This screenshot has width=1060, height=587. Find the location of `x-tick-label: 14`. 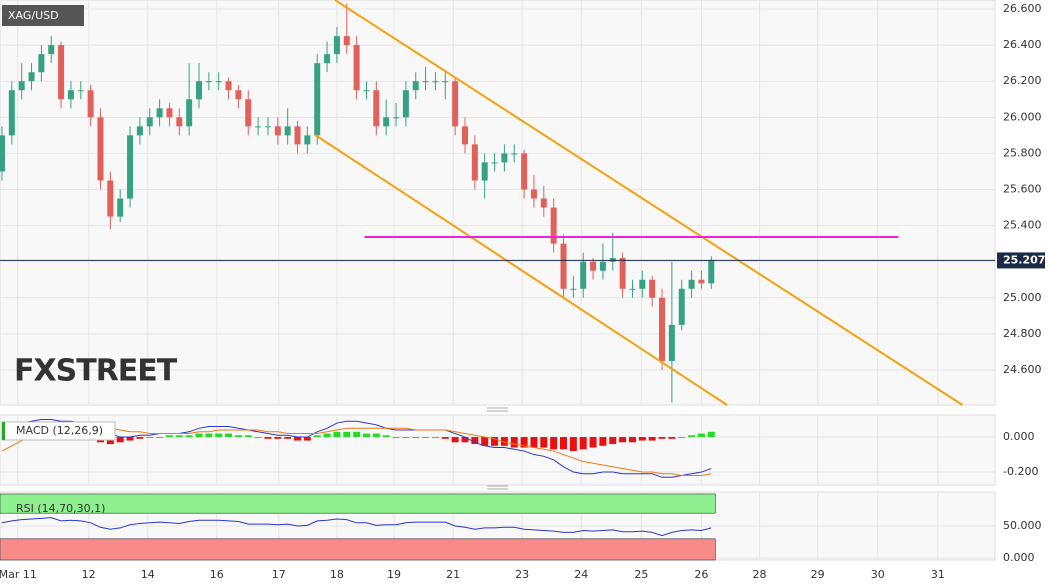

x-tick-label: 14 is located at coordinates (148, 574).